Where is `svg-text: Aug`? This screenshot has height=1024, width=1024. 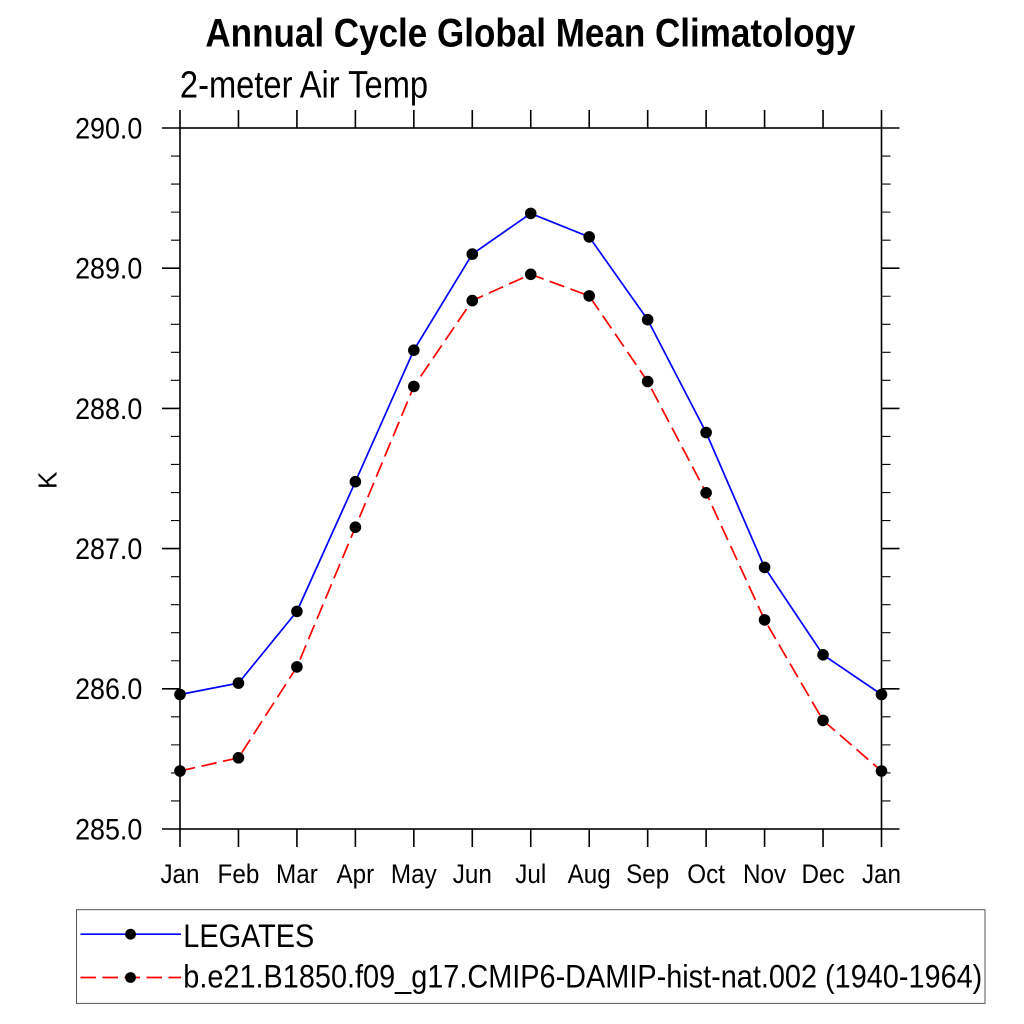 svg-text: Aug is located at coordinates (589, 874).